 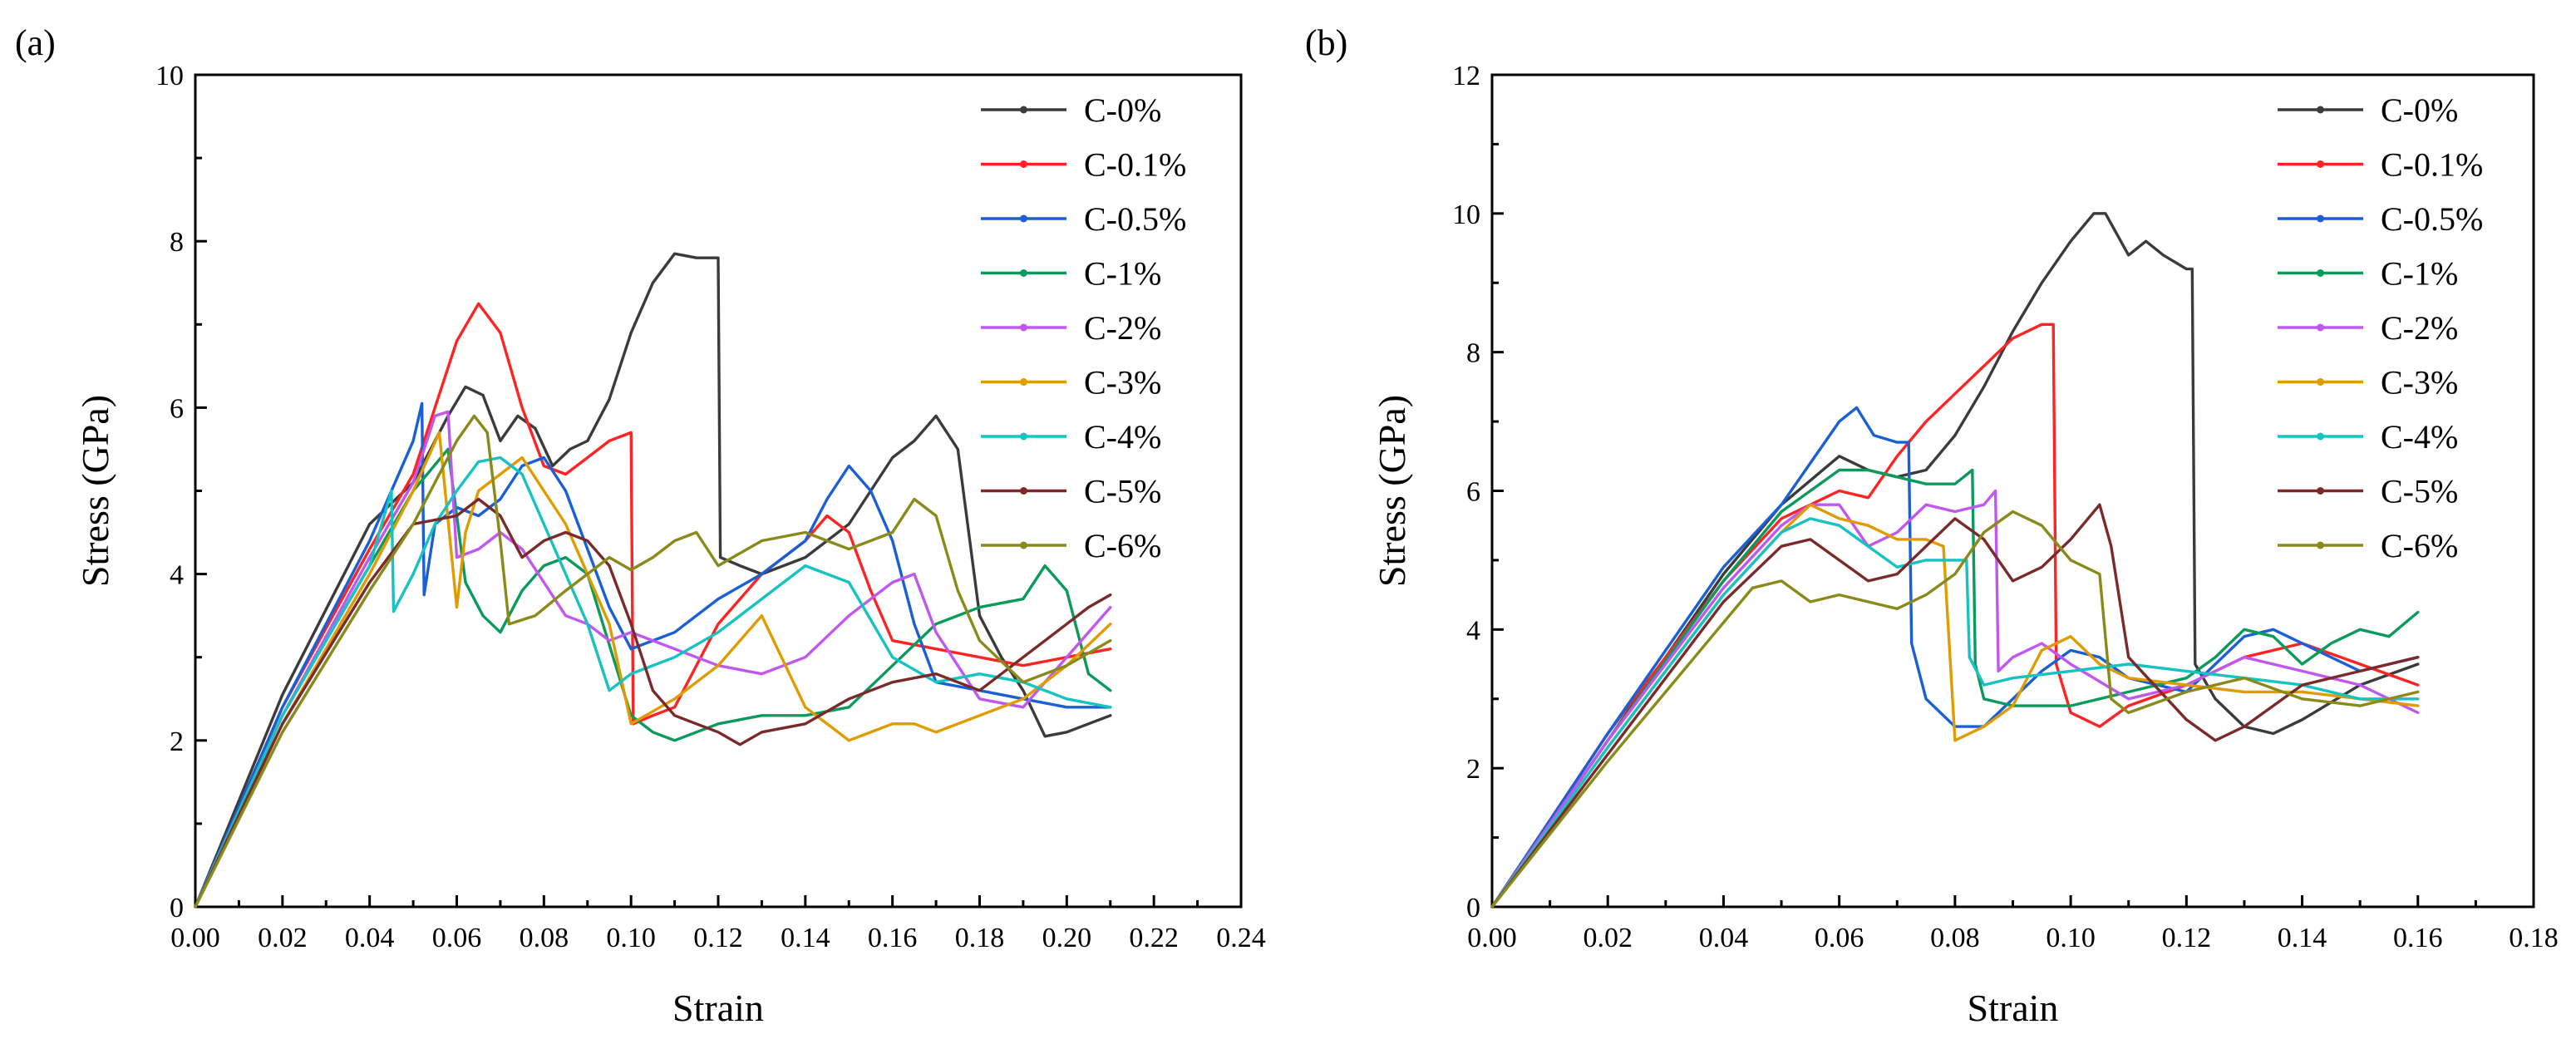 I want to click on panel-label: (a), so click(x=35, y=42).